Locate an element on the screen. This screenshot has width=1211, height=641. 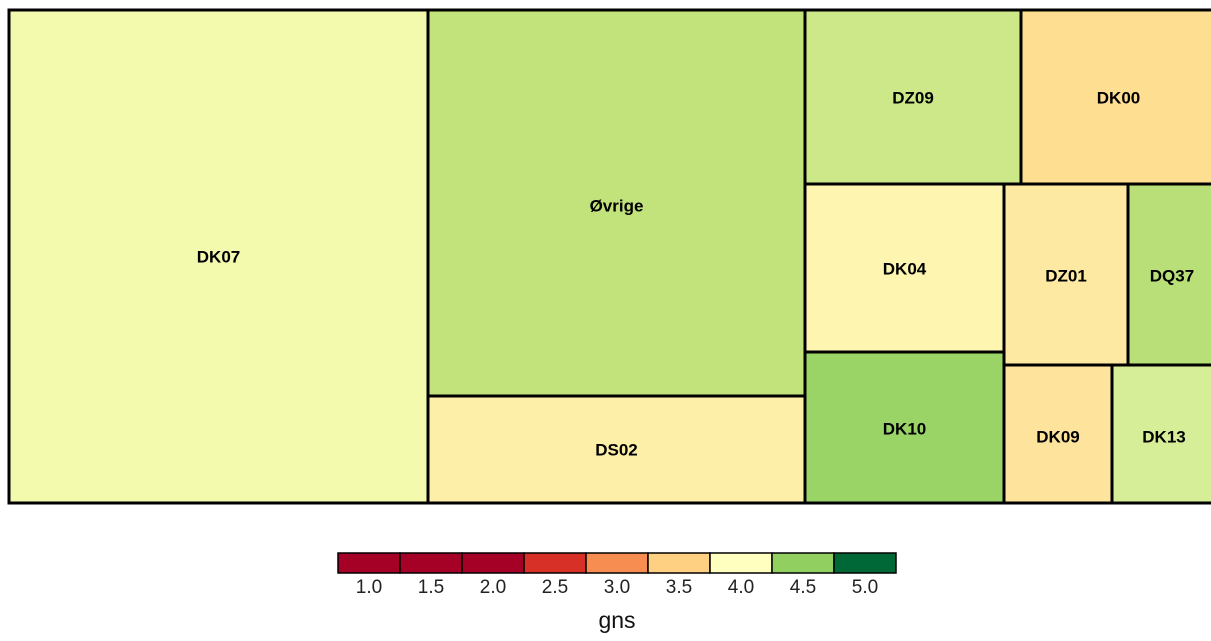
treemap-cell-dk04 is located at coordinates (904, 268).